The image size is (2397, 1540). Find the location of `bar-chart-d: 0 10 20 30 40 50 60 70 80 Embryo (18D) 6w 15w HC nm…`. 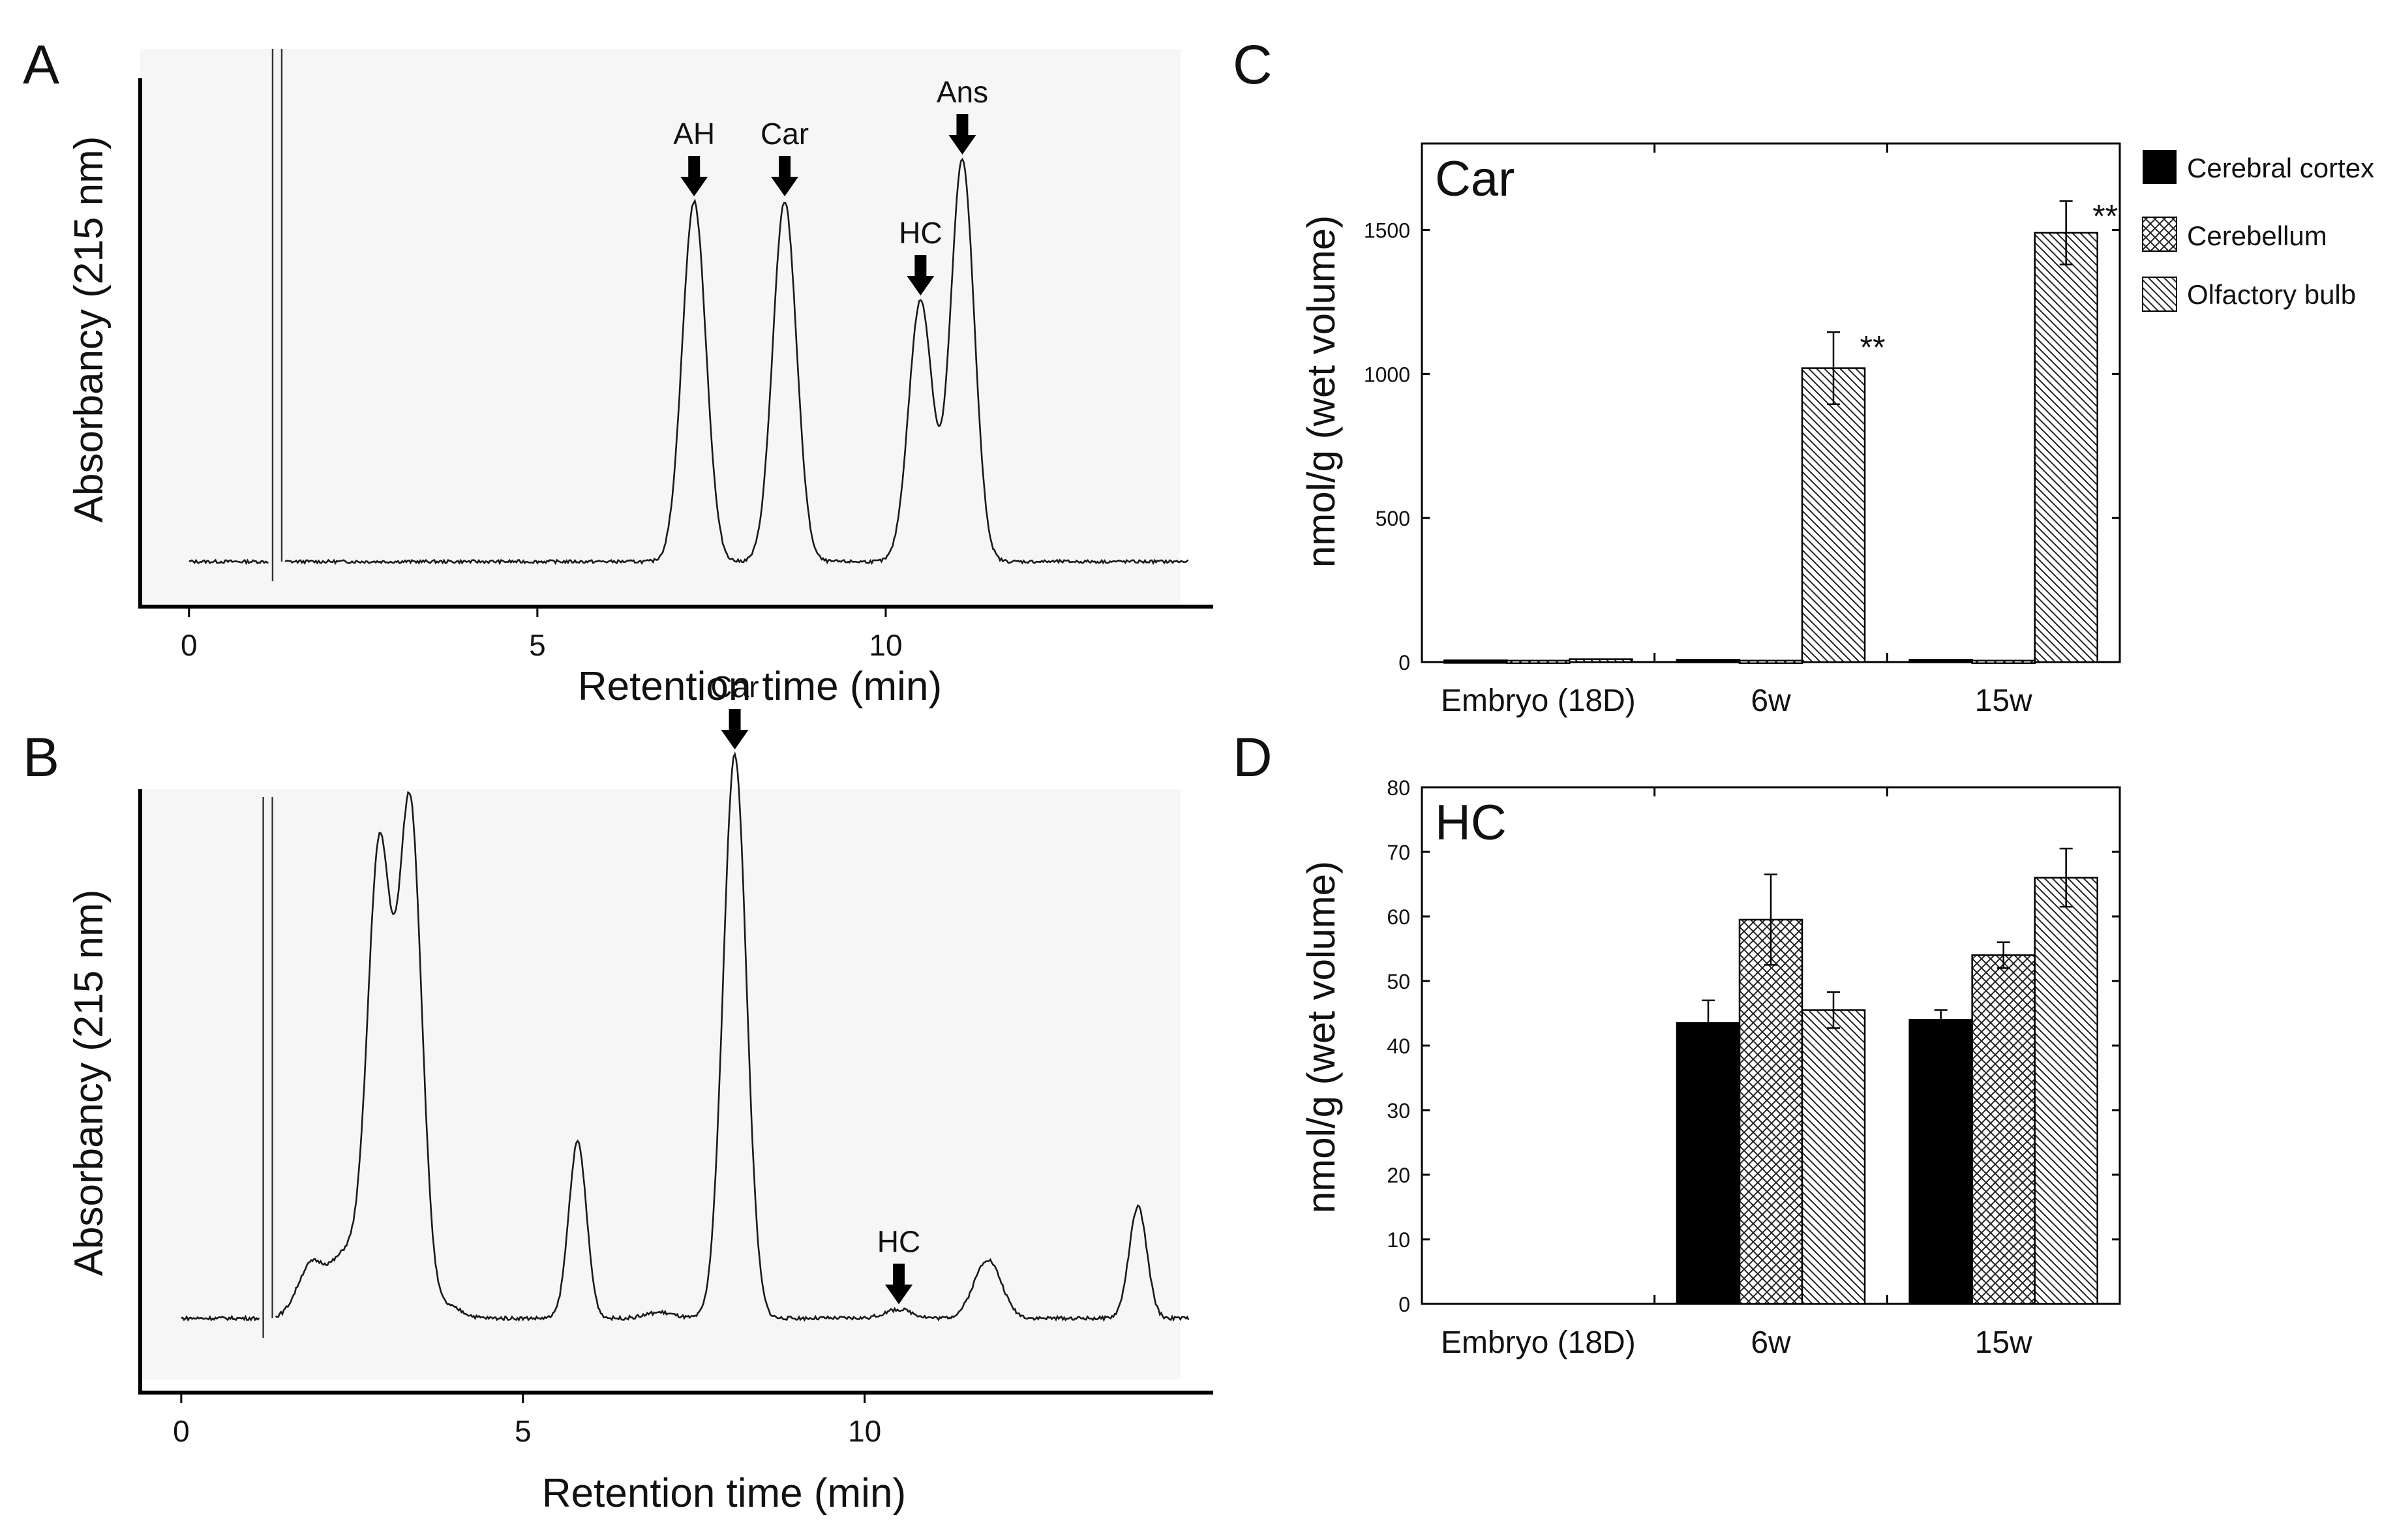

bar-chart-d: 0 10 20 30 40 50 60 70 80 Embryo (18D) 6w 15w HC nm… is located at coordinates (1710, 1068).